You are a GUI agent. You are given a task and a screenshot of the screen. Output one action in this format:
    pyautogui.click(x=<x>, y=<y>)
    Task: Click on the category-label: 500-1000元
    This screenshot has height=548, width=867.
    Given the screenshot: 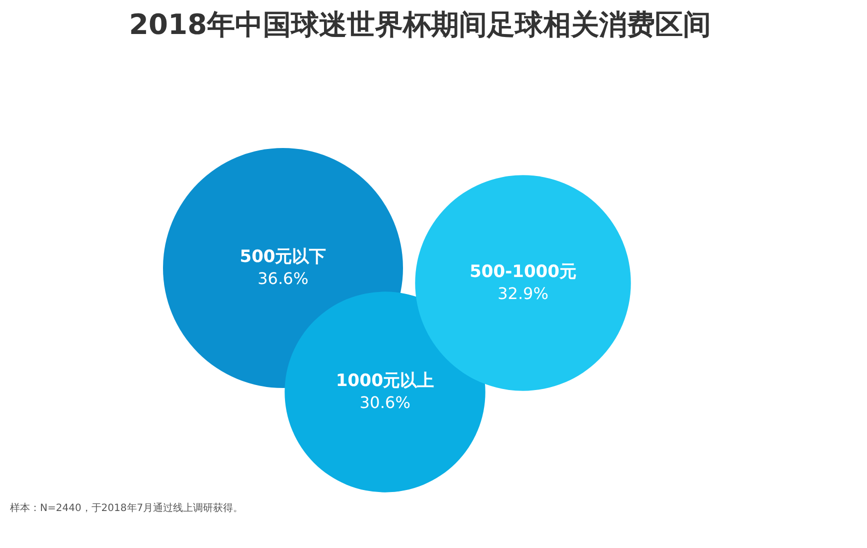 What is the action you would take?
    pyautogui.click(x=523, y=272)
    